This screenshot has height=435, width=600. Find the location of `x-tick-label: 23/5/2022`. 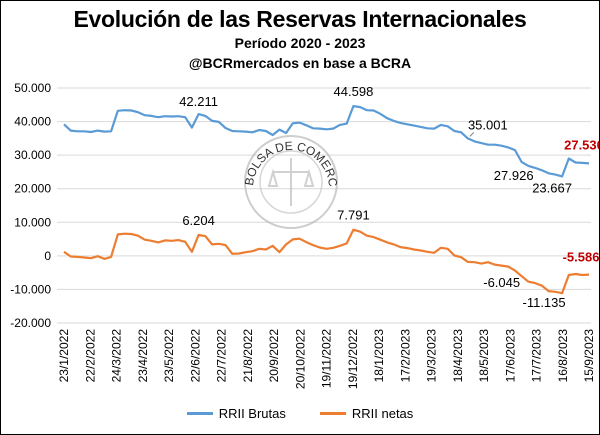

x-tick-label: 23/5/2022 is located at coordinates (169, 356).